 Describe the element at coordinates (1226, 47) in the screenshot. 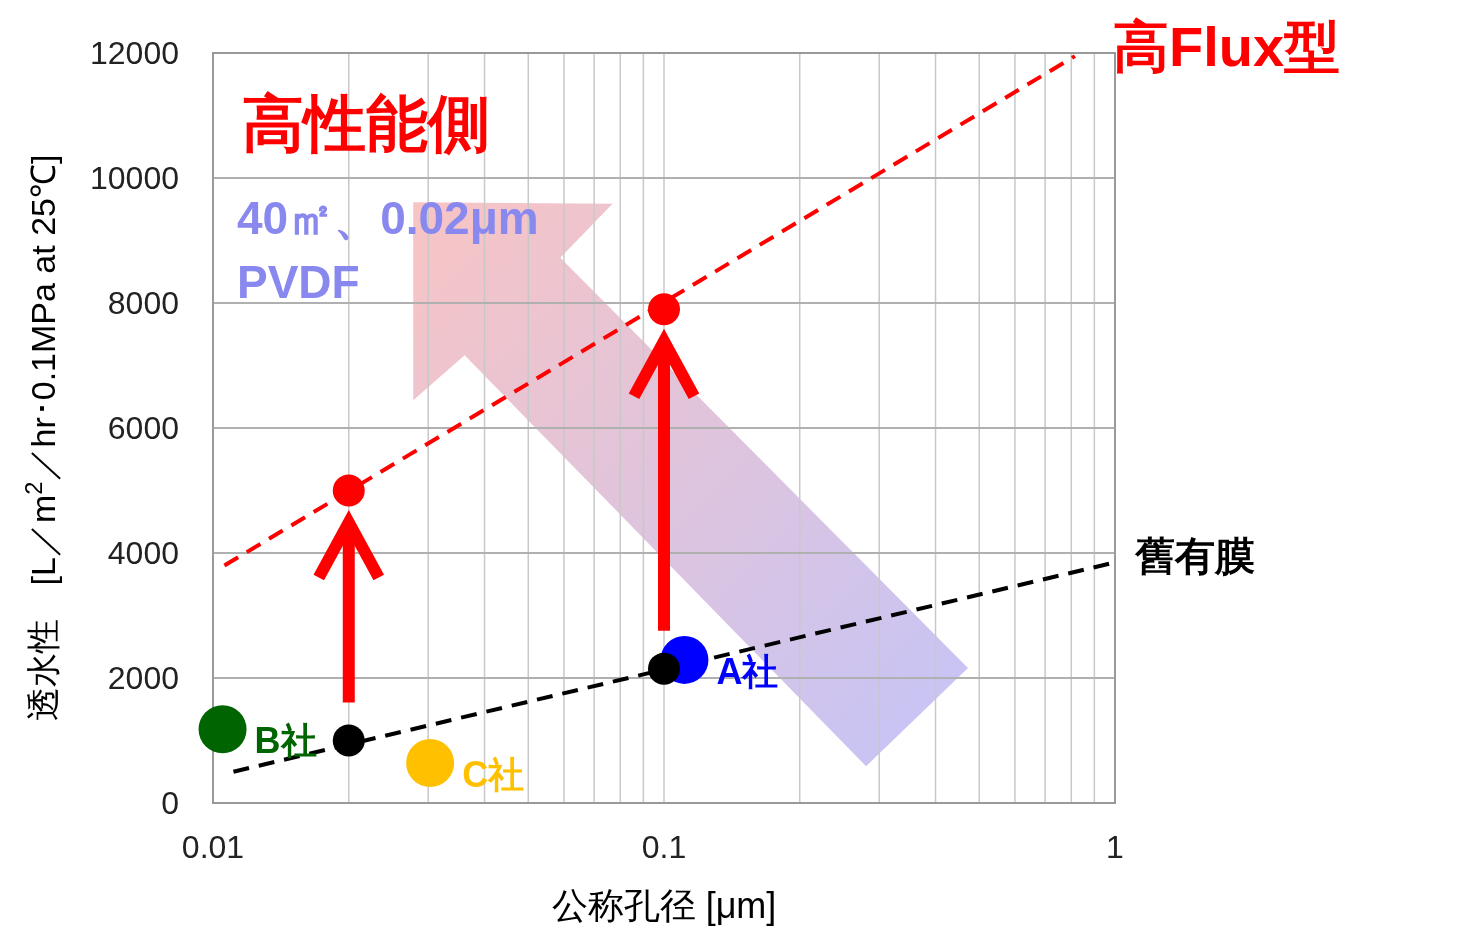

I see `series-label: 高Flux型` at that location.